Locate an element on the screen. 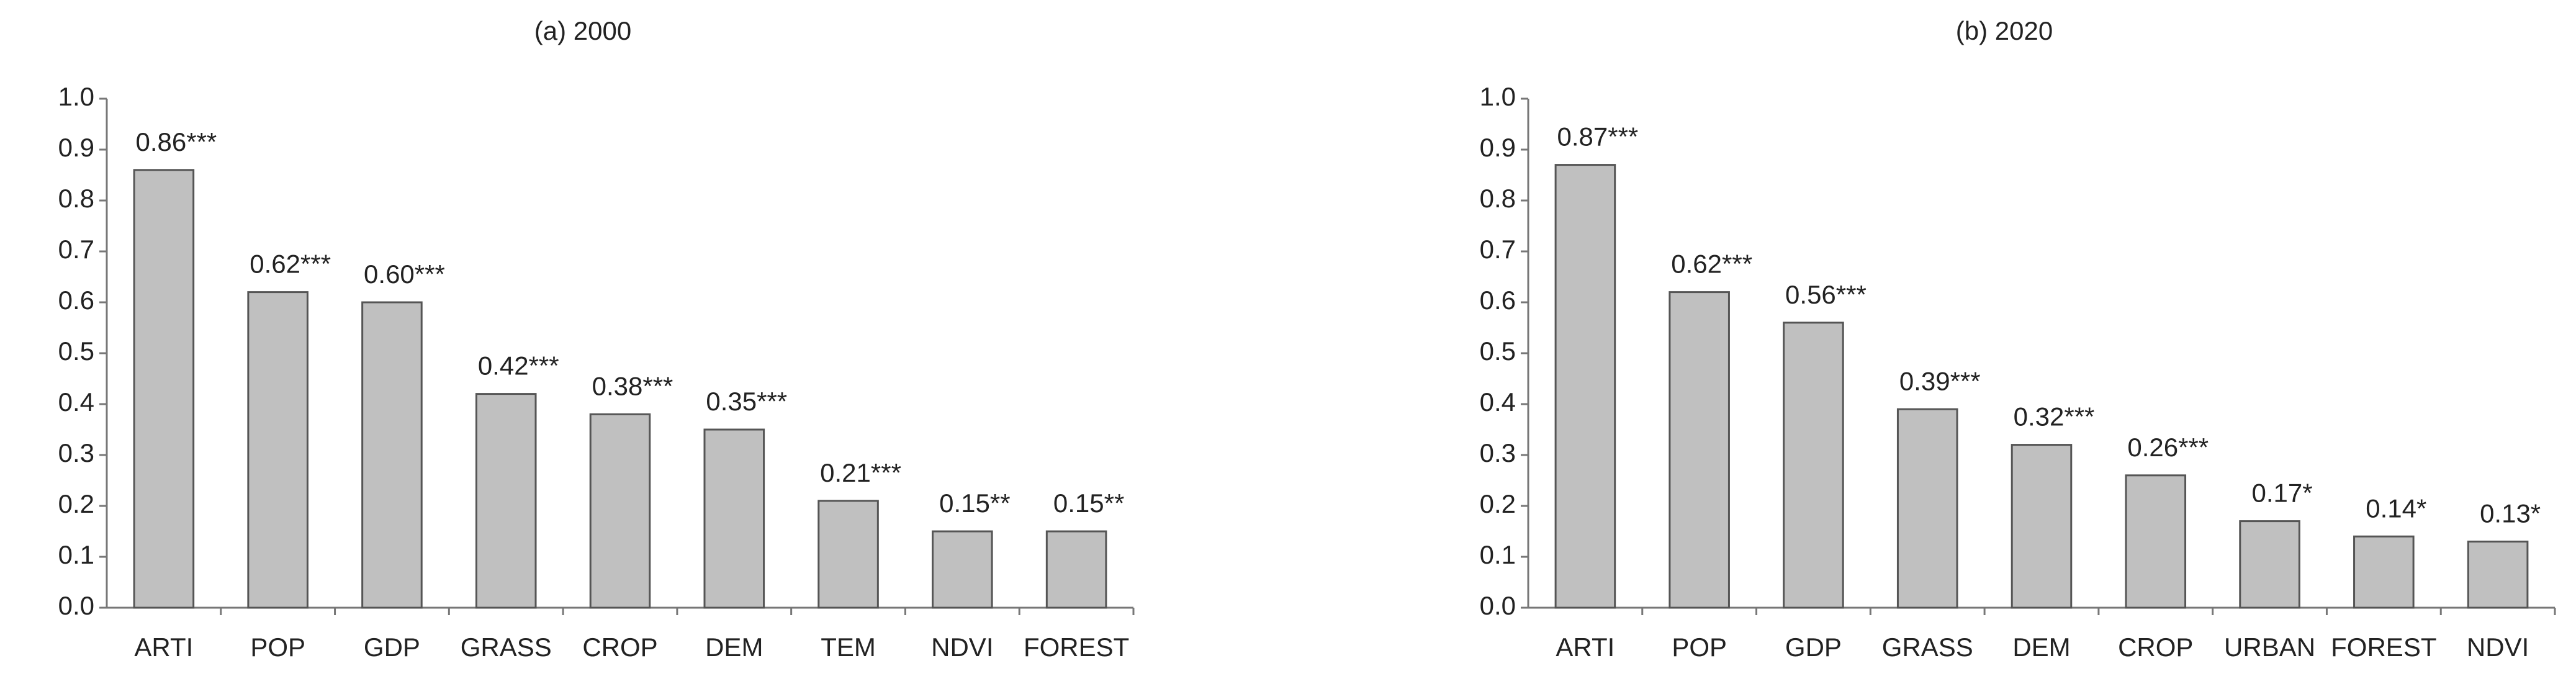  data-label: 0.60*** is located at coordinates (404, 274).